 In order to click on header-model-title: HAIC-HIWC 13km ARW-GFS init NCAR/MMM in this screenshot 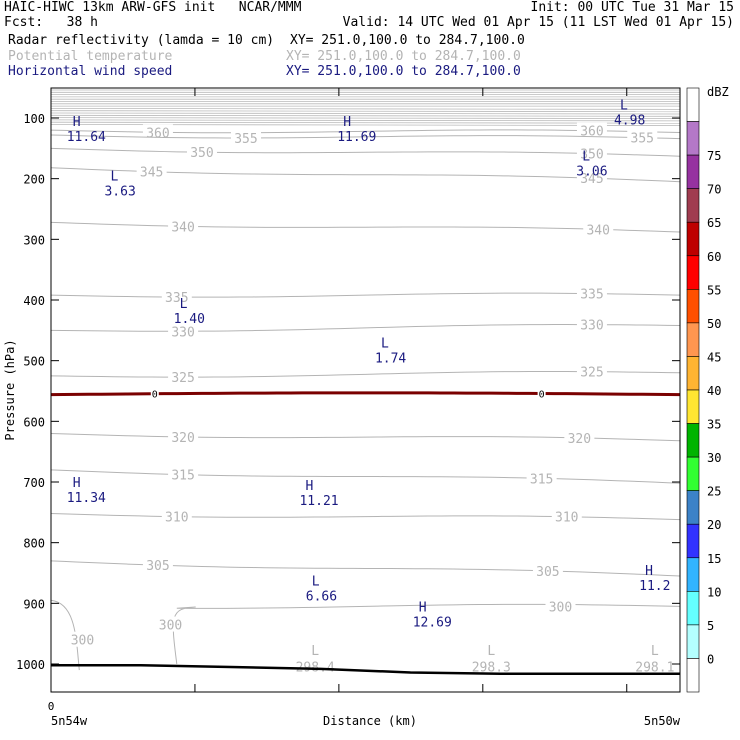, I will do `click(153, 7)`.